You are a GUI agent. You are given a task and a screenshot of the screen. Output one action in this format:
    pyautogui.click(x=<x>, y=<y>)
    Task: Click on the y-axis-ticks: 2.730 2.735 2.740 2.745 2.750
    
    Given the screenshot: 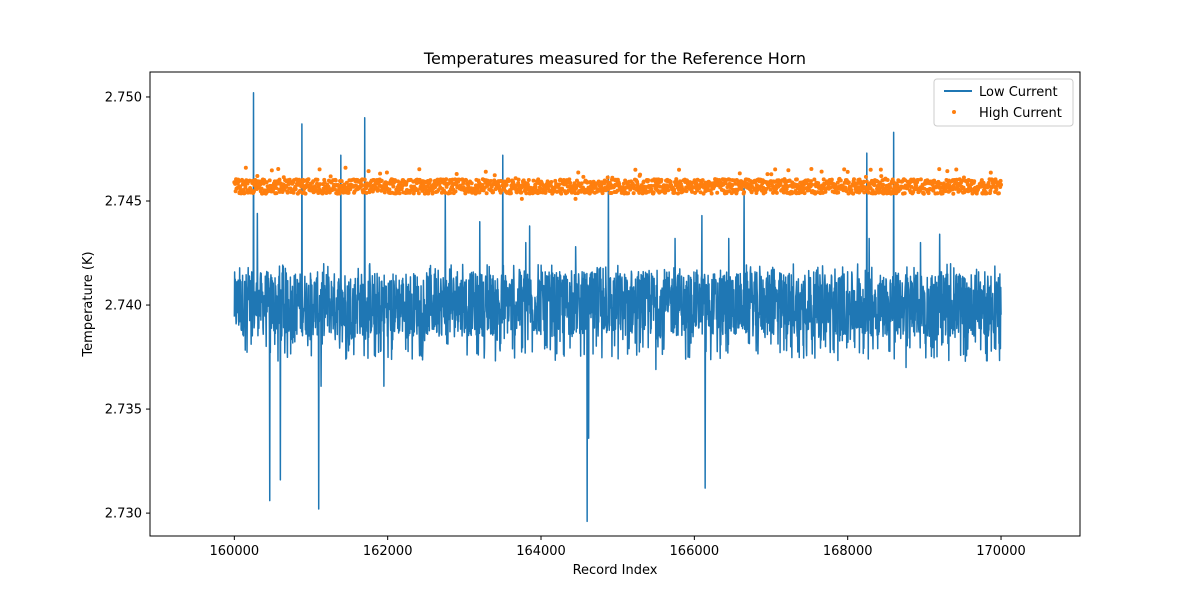 What is the action you would take?
    pyautogui.click(x=127, y=306)
    